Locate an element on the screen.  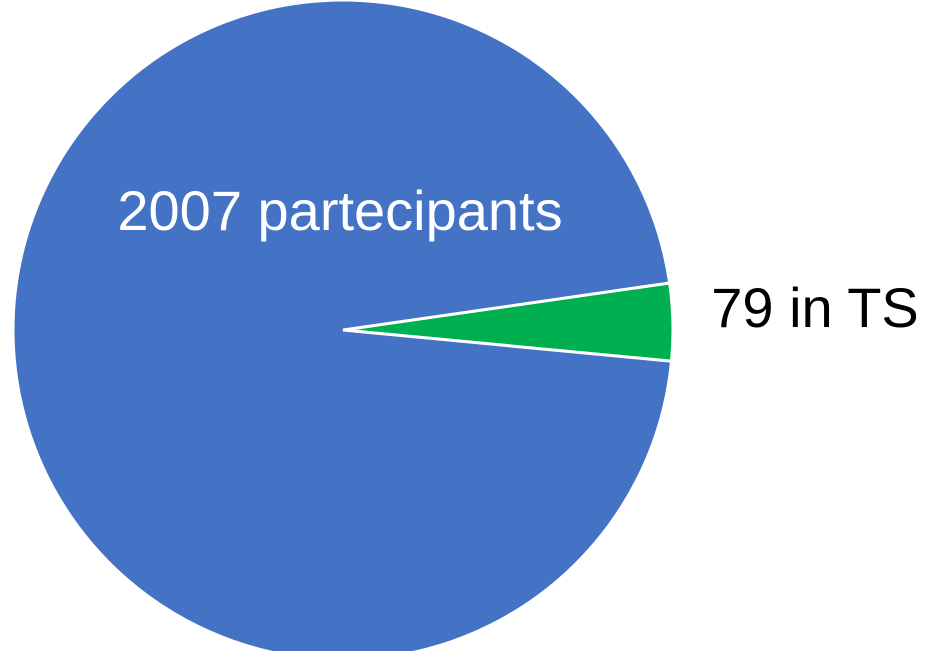
slice-label: 79 in TS is located at coordinates (815, 307).